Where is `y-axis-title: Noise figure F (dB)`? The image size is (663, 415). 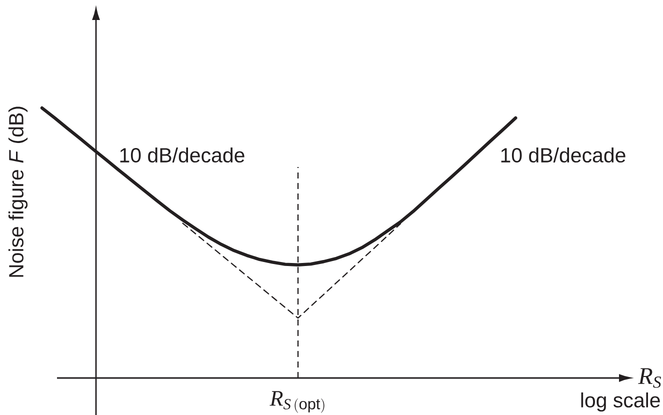 y-axis-title: Noise figure F (dB) is located at coordinates (18, 191).